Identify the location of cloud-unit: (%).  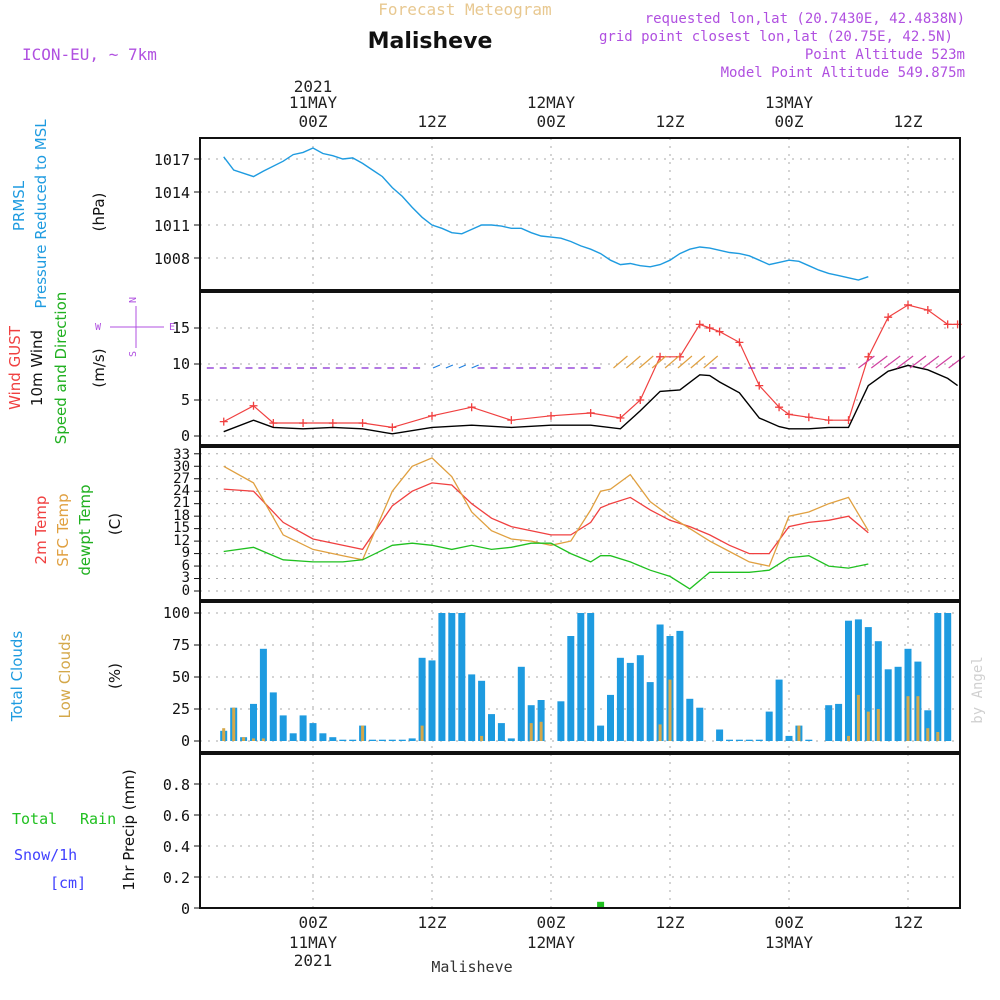
(115, 676).